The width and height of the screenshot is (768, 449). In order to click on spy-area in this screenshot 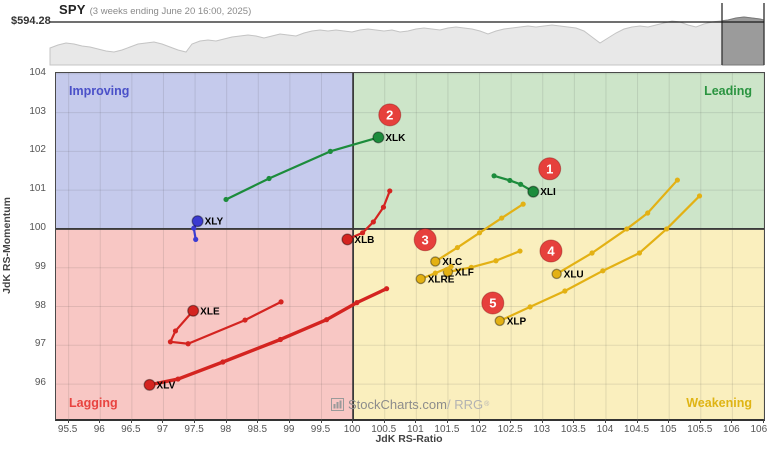, I will do `click(407, 41)`.